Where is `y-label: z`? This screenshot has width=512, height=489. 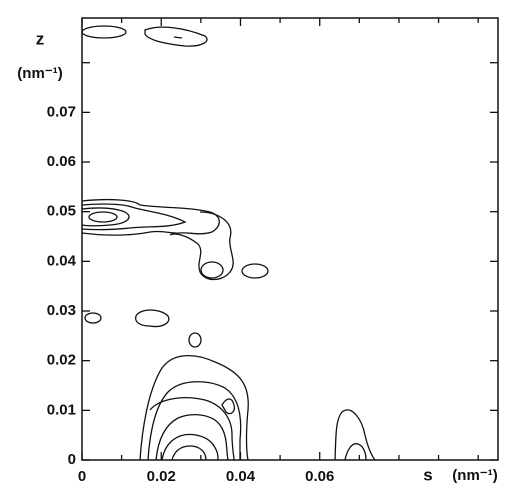 y-label: z is located at coordinates (40, 38).